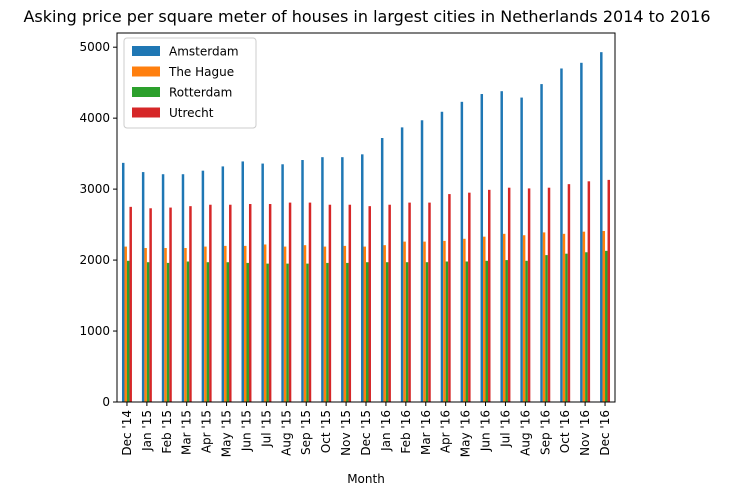  Describe the element at coordinates (446, 431) in the screenshot. I see `x-tick-label: Apr '16` at that location.